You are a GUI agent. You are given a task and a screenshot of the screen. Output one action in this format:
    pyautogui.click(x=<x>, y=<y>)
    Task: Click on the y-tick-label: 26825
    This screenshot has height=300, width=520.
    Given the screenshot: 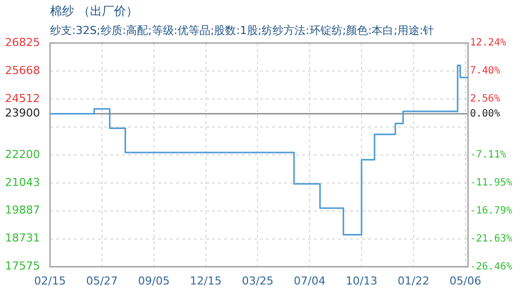 What is the action you would take?
    pyautogui.click(x=22, y=42)
    